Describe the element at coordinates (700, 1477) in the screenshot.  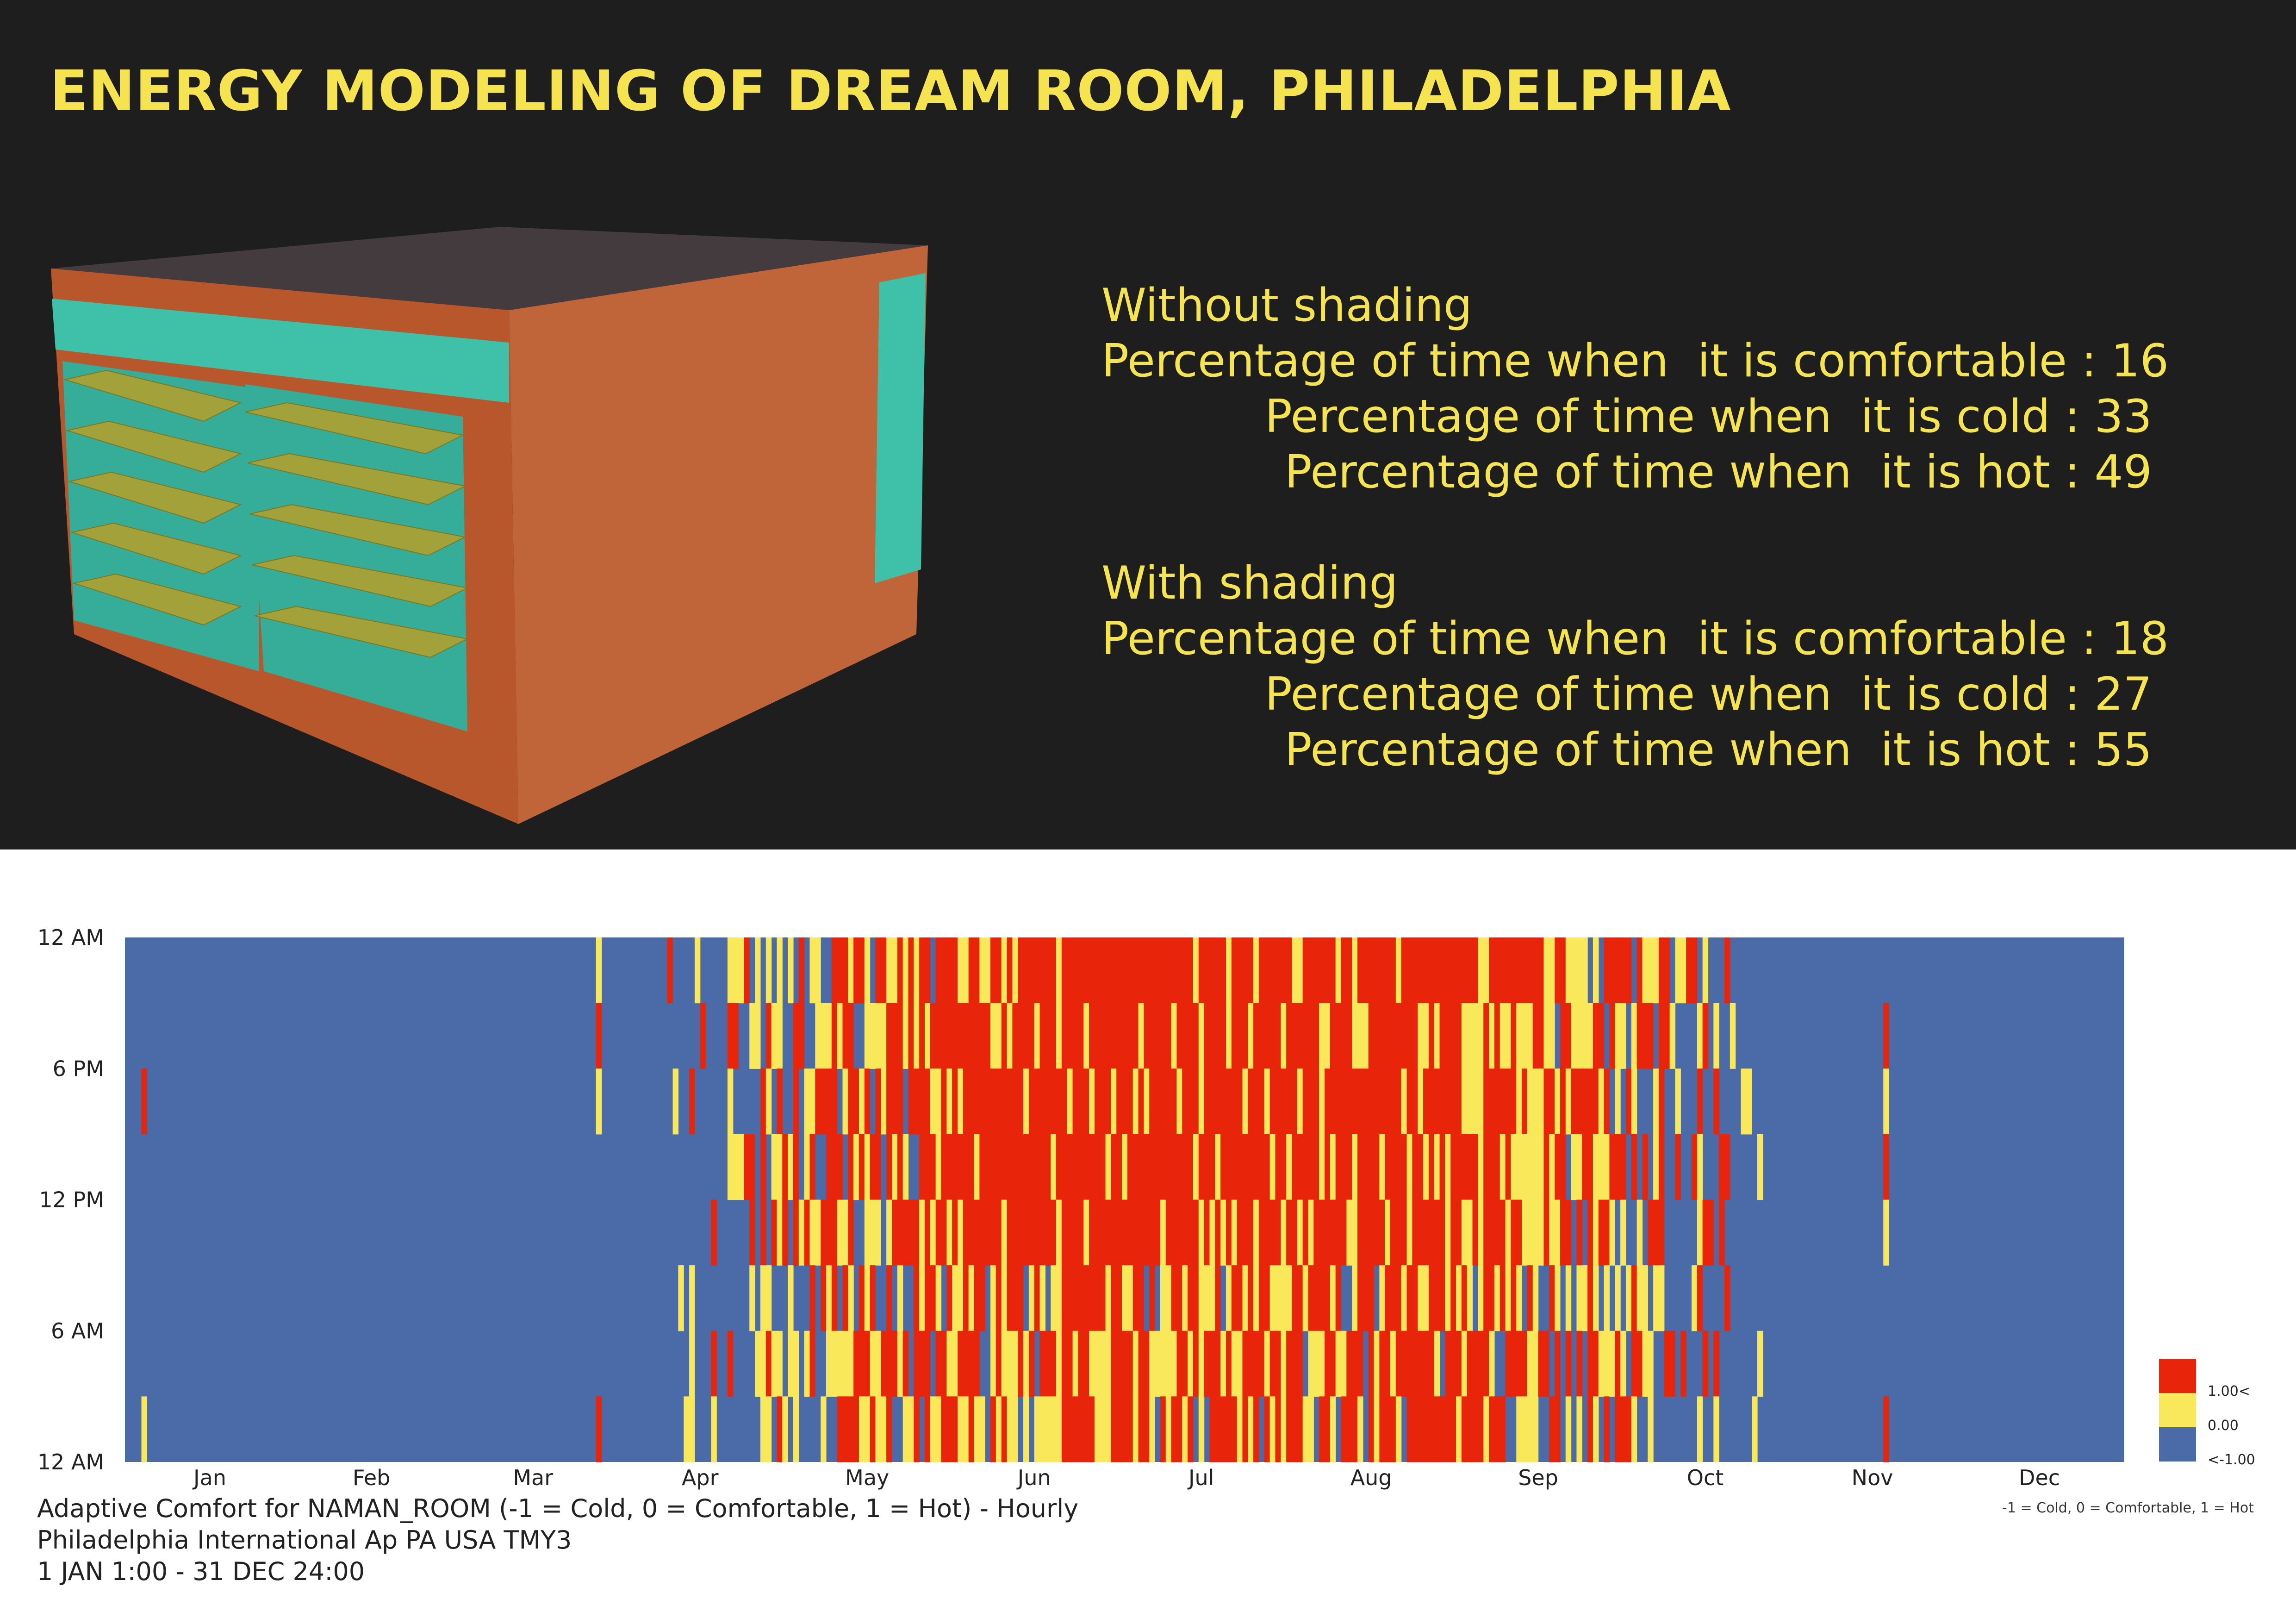
I see `x-tick-label: Apr` at that location.